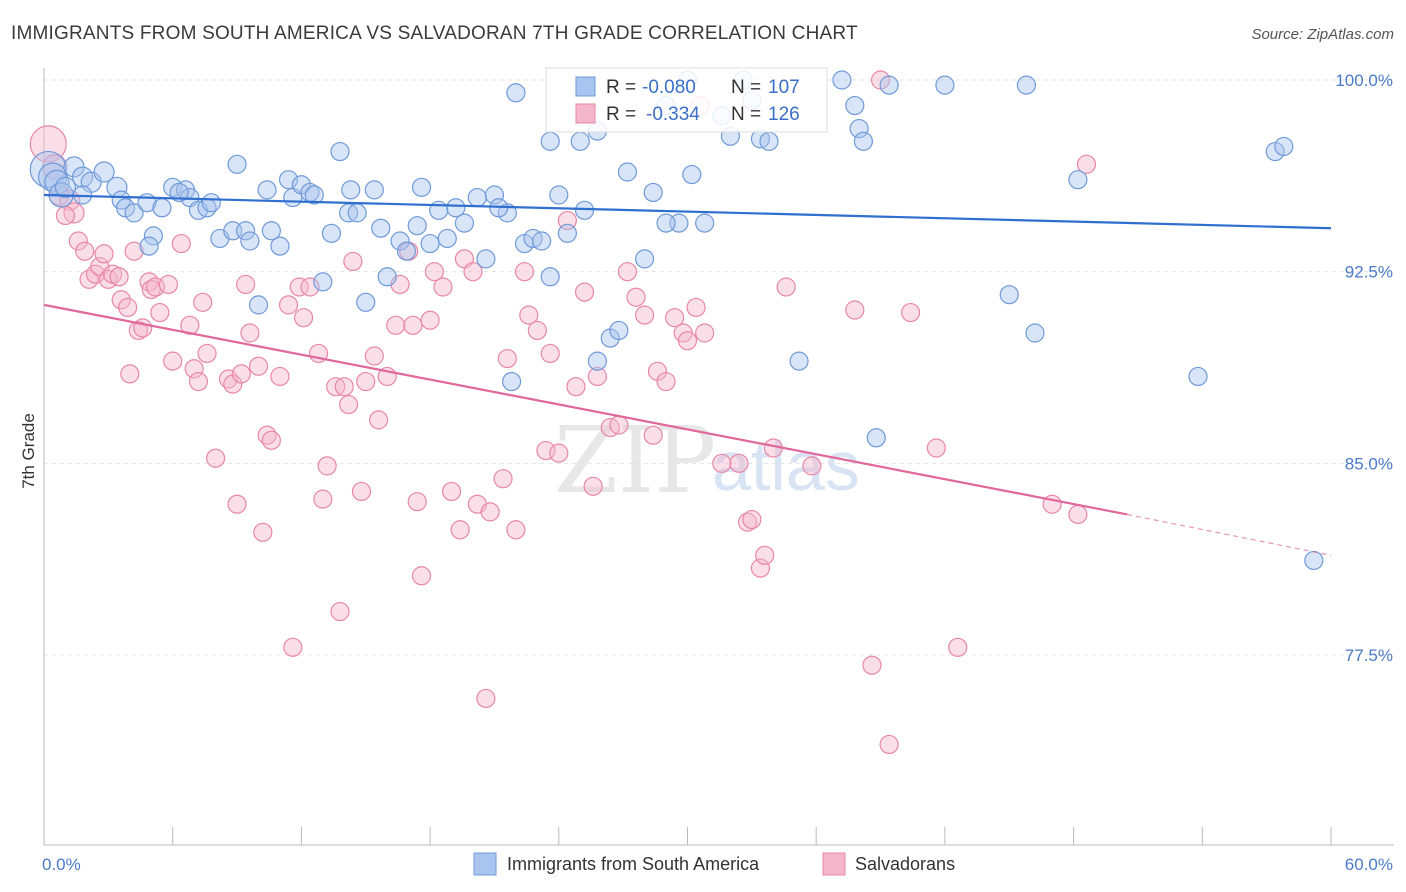 This screenshot has width=1406, height=892. I want to click on legend-r-value-pink: -0.334, so click(673, 114).